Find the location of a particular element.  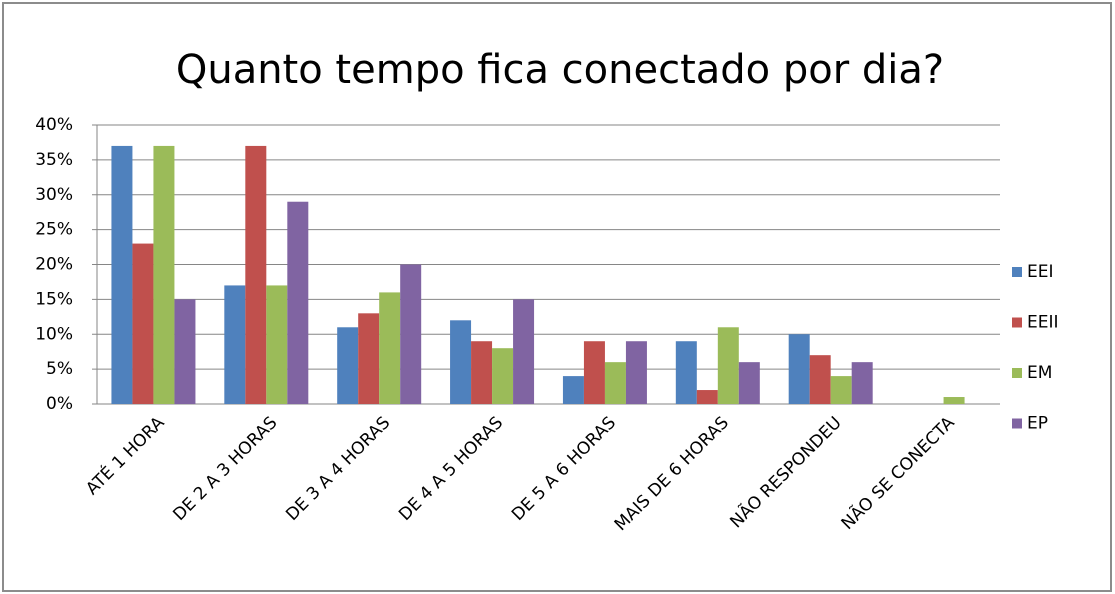

y-tick-label: 15% is located at coordinates (54, 299).